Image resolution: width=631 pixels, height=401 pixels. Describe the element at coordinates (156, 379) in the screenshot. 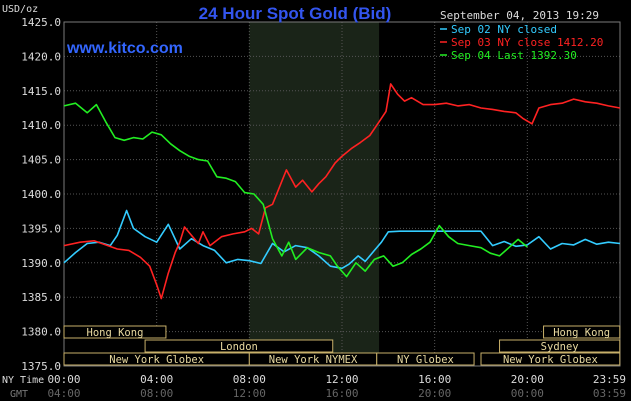

I see `x-tick-label-ny: 04:00` at that location.